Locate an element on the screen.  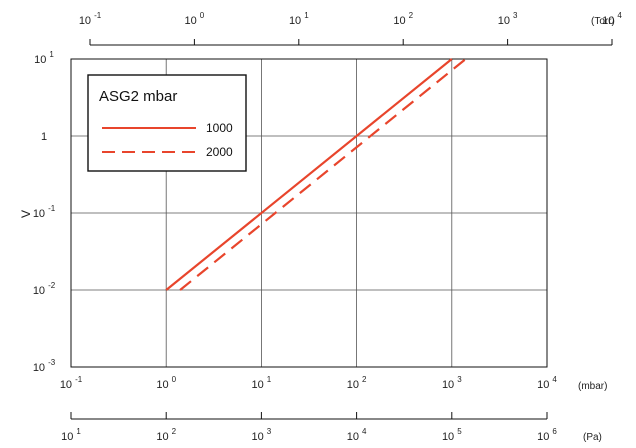
bottom-tick-label: 10 5 is located at coordinates (452, 435).